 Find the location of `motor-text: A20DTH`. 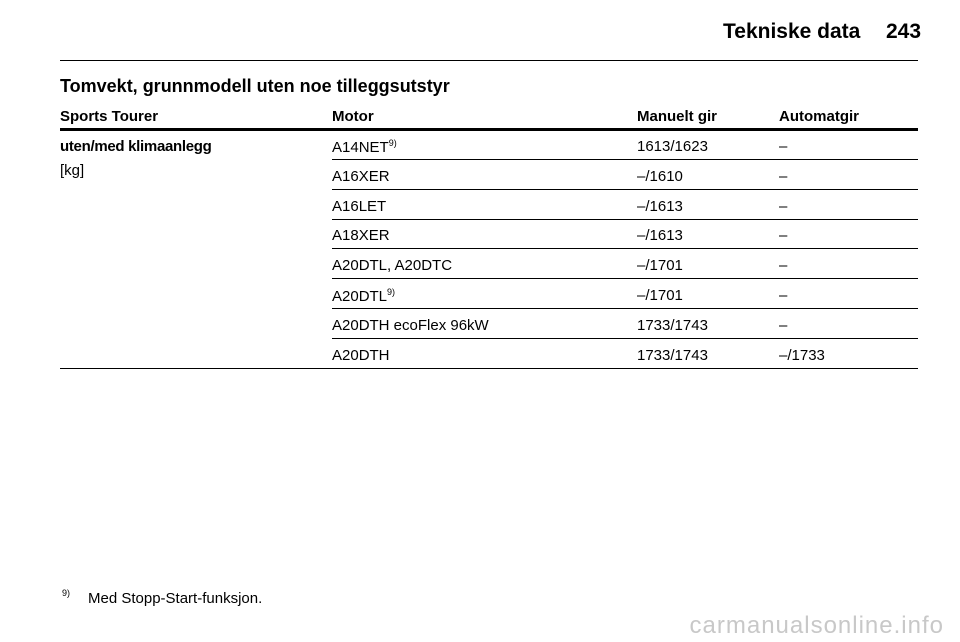

motor-text: A20DTH is located at coordinates (361, 355).